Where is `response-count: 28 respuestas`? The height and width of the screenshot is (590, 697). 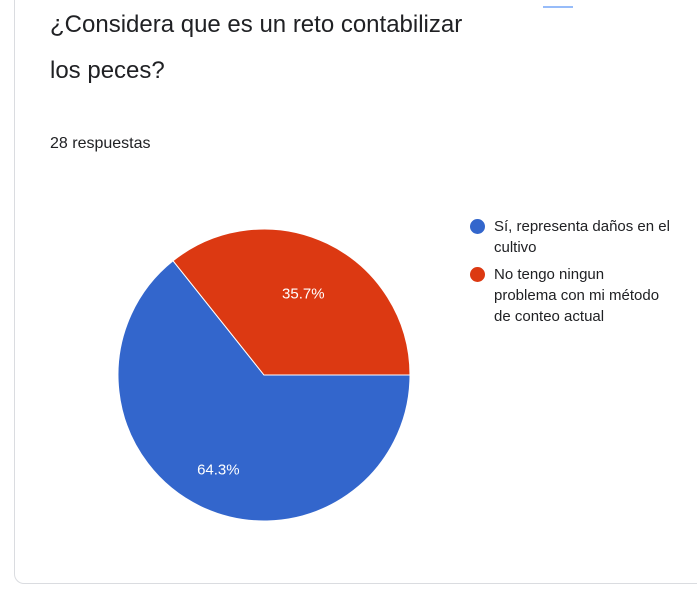
response-count: 28 respuestas is located at coordinates (100, 143).